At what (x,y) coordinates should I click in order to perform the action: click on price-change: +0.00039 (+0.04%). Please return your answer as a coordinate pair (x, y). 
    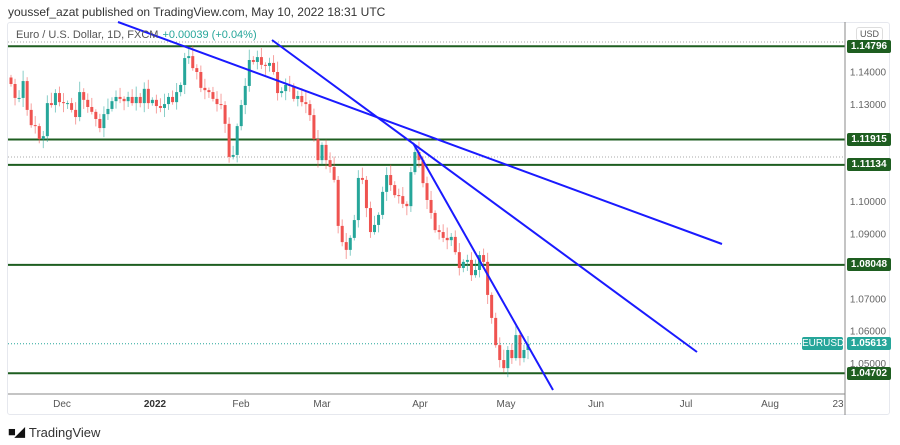
    Looking at the image, I should click on (209, 35).